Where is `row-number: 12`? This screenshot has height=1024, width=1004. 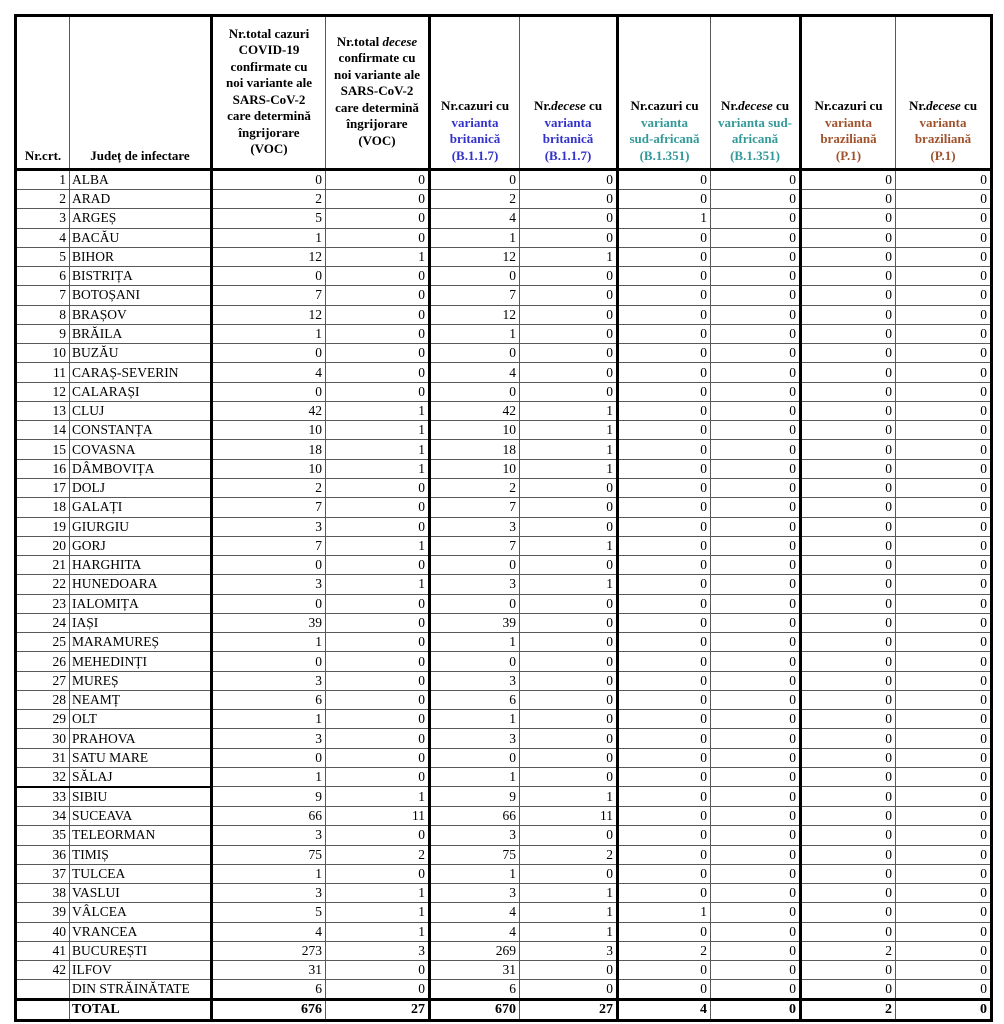 row-number: 12 is located at coordinates (42, 391).